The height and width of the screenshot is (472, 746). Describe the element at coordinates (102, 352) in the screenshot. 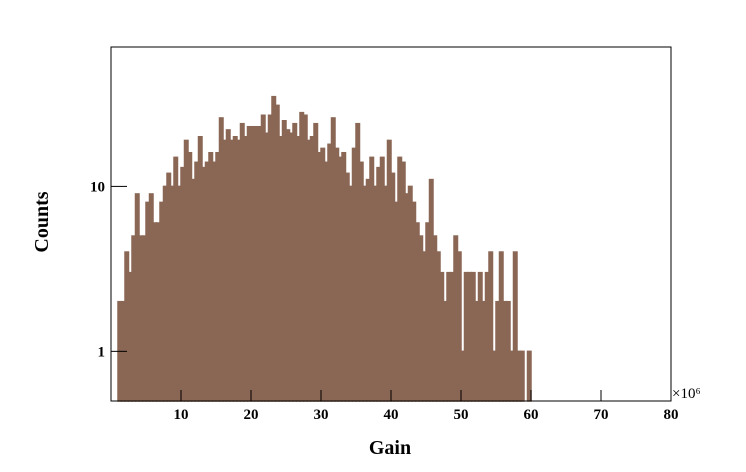

I see `y-tick-label: 1` at that location.